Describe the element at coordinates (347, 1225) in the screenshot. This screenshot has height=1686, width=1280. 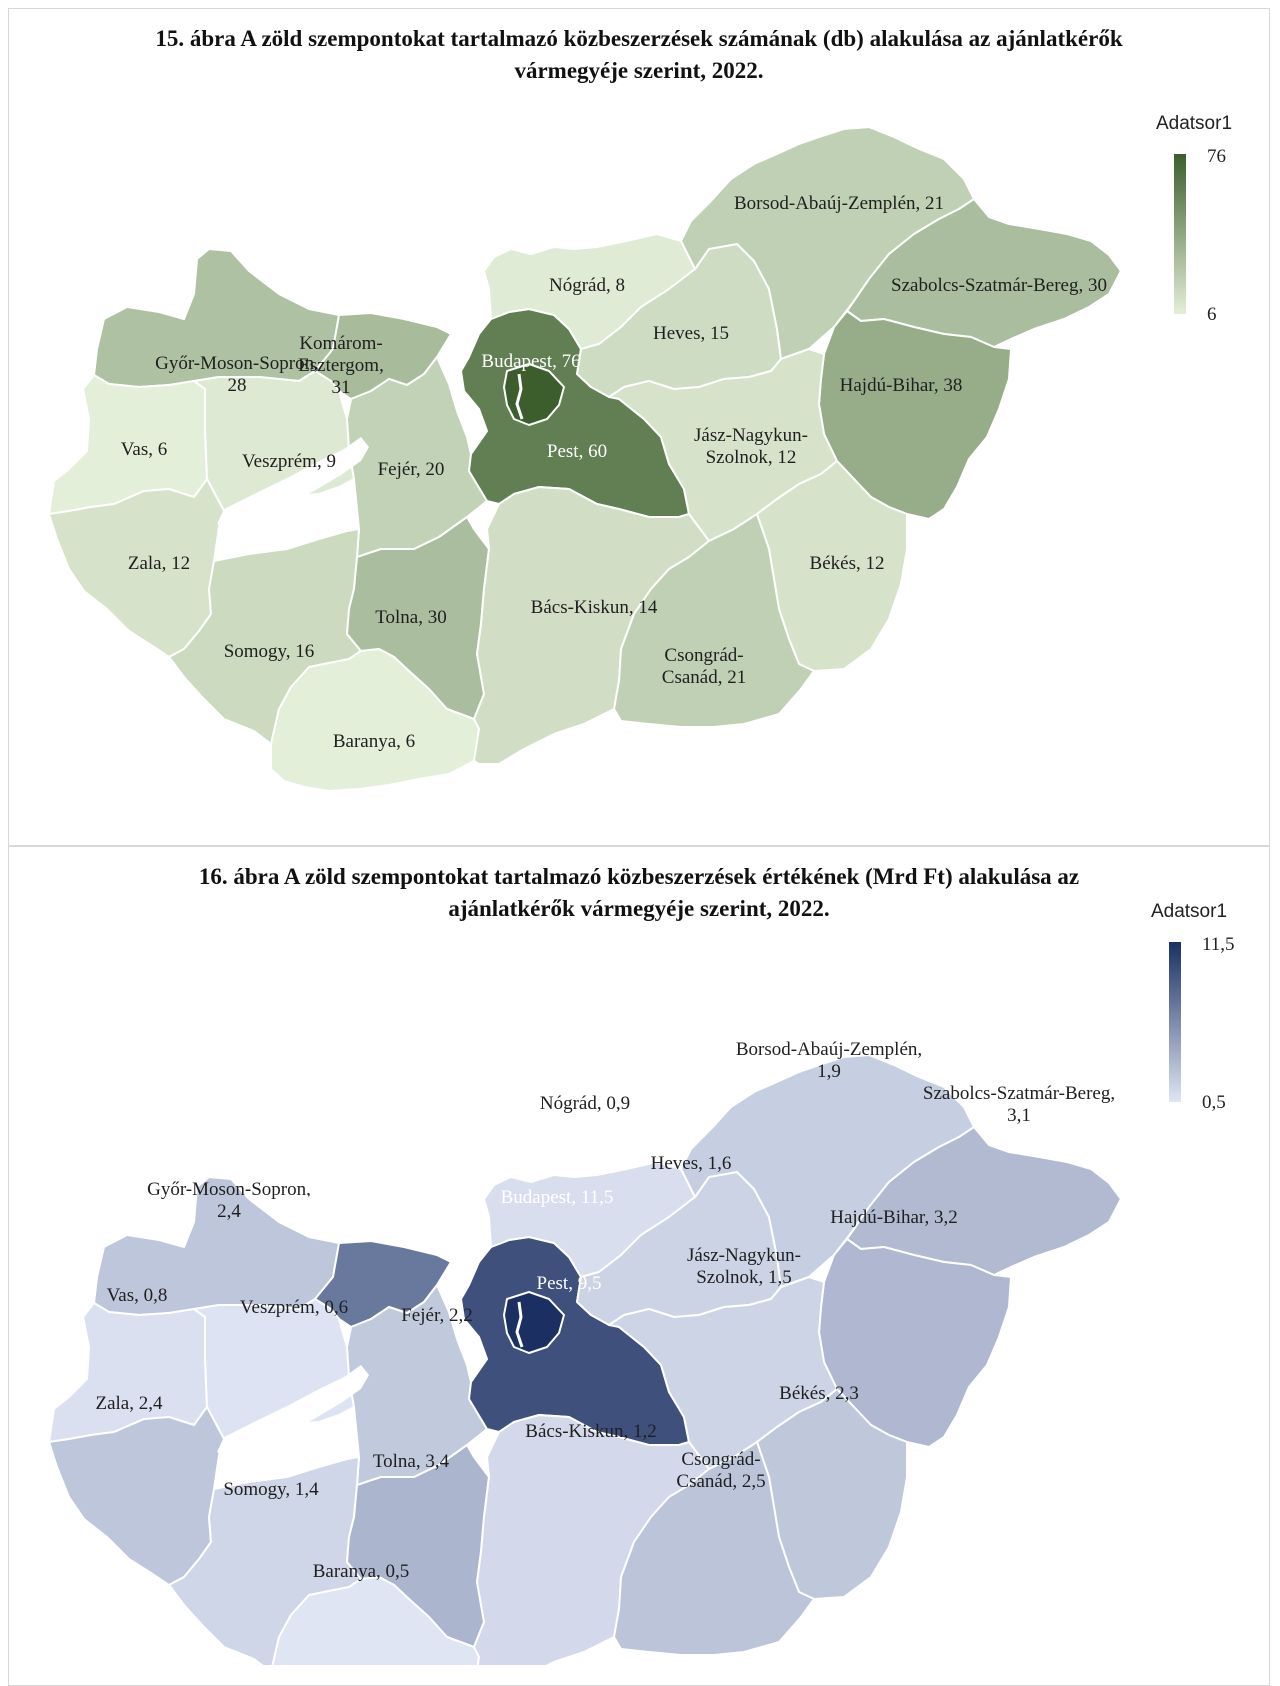
I see `county-label-line: 7,1` at that location.